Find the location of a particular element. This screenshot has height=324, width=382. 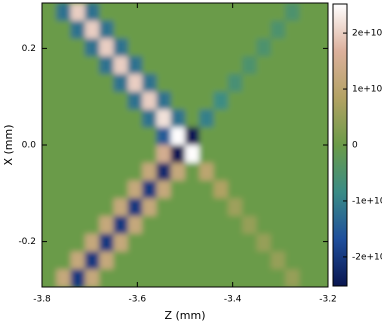

y-tick-label: 0.2 is located at coordinates (29, 49).